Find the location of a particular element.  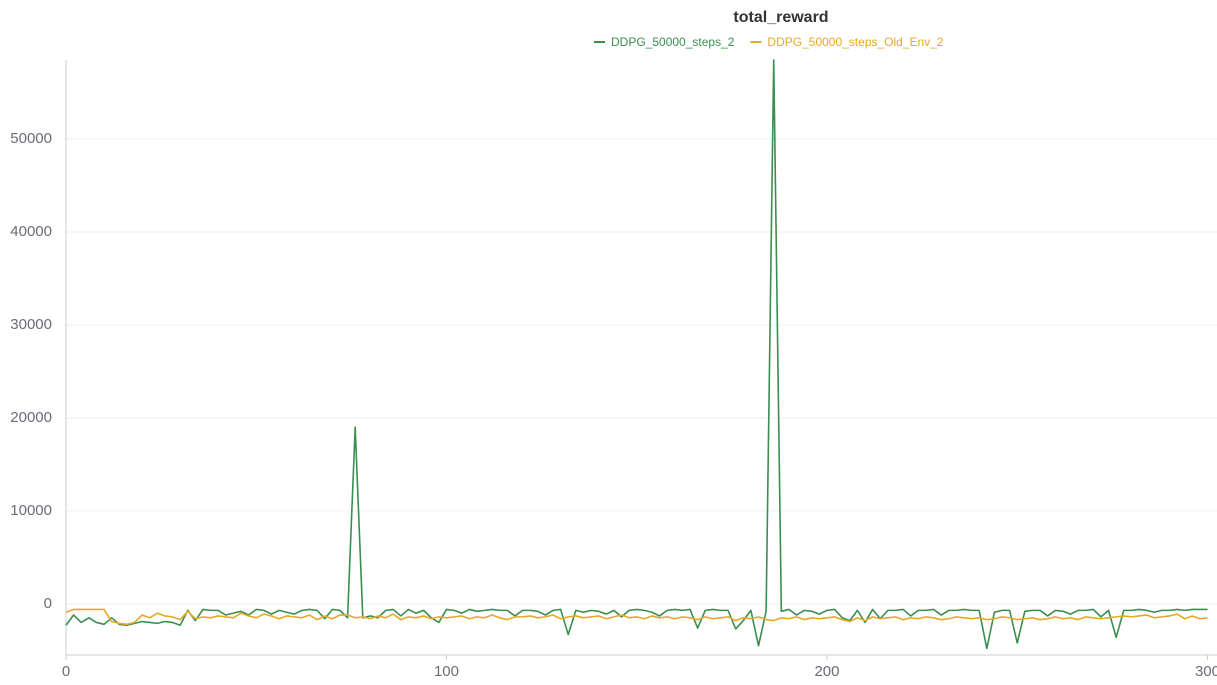

y-tick-label: 20000 is located at coordinates (31, 417).